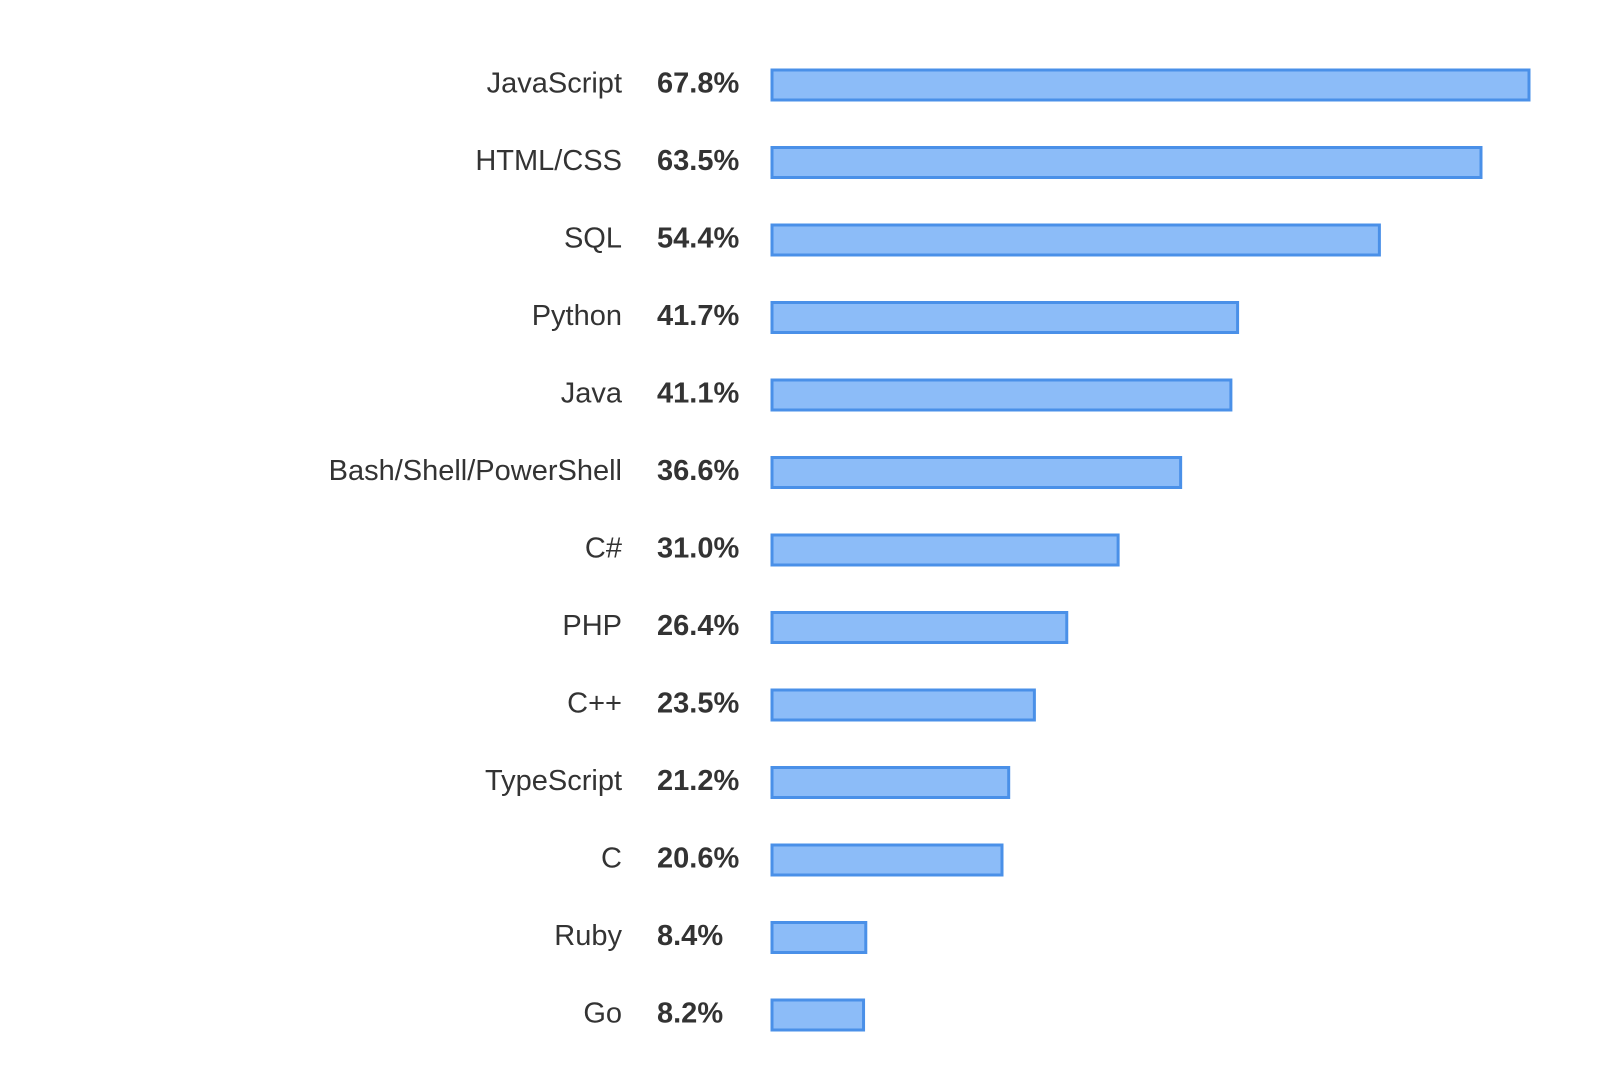 This screenshot has height=1080, width=1617. Describe the element at coordinates (553, 781) in the screenshot. I see `category-label: TypeScript` at that location.